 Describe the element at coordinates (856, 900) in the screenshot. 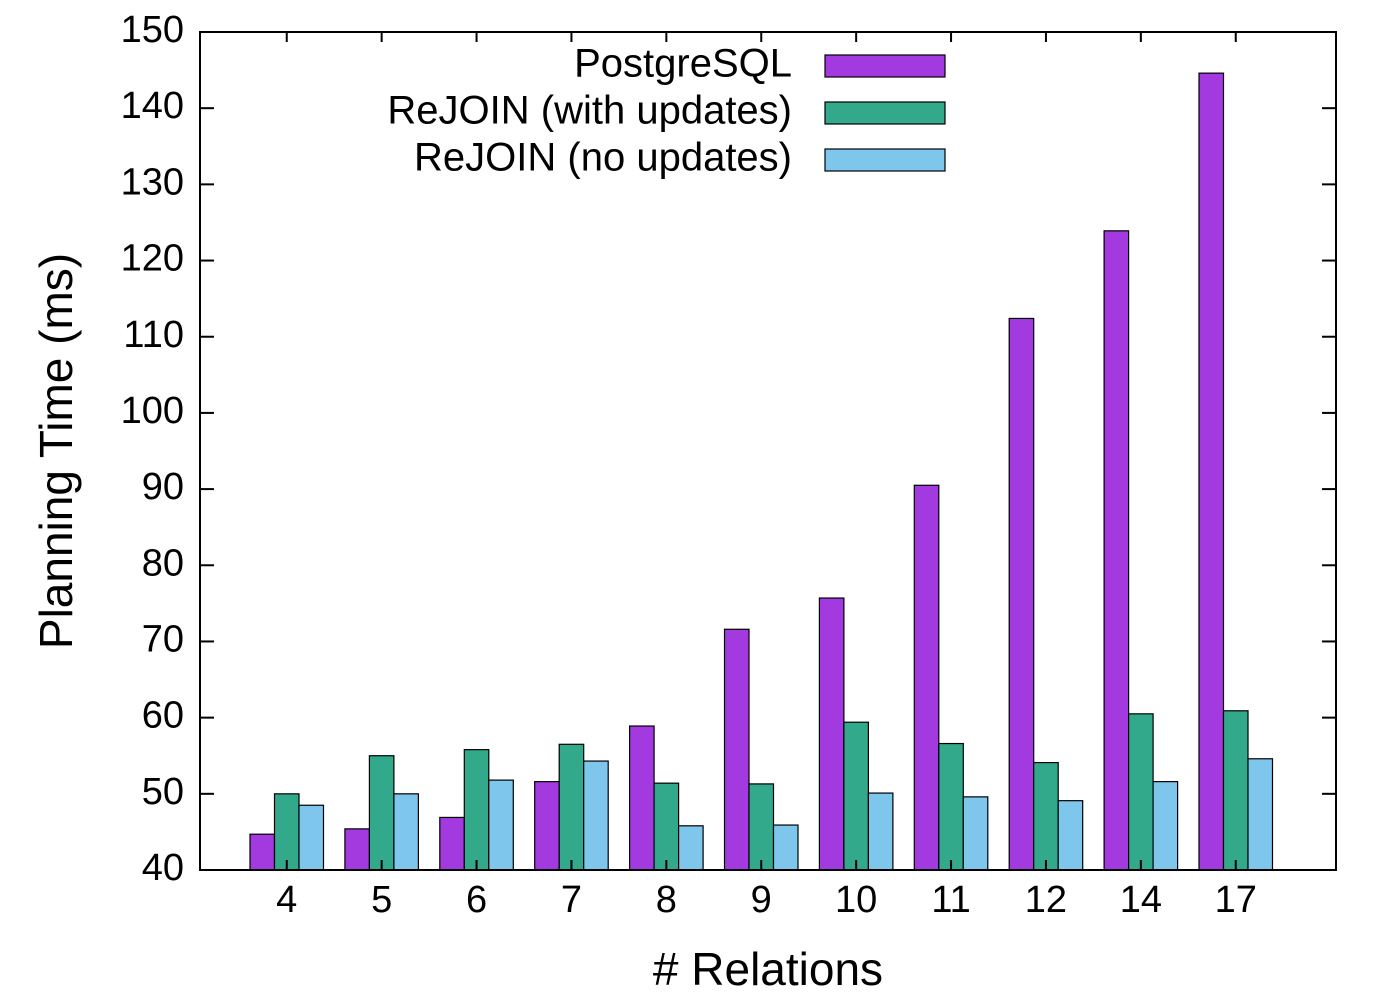

I see `x-tick-label-10: 10` at that location.